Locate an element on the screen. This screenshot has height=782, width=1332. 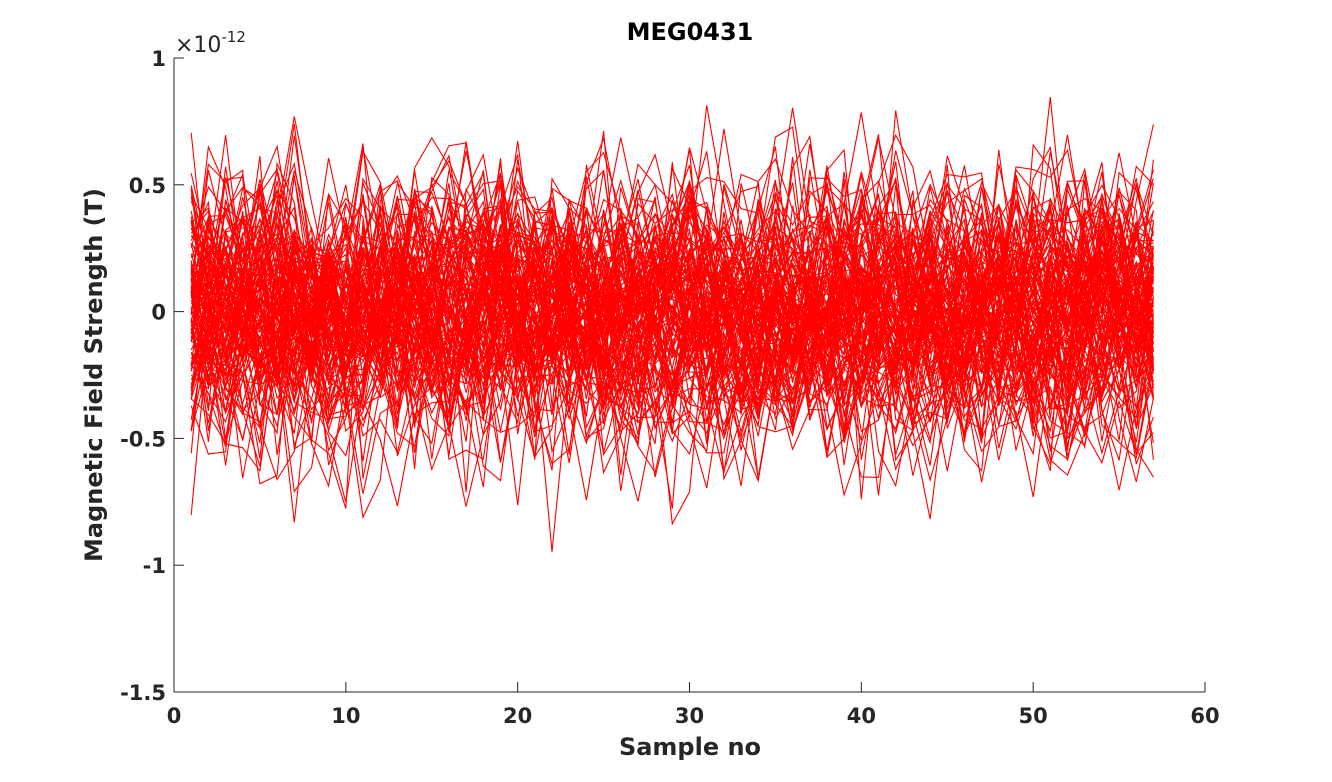
y-ticks: -1.5 -1 -0.5 0 0.5 1 is located at coordinates (152, 376).